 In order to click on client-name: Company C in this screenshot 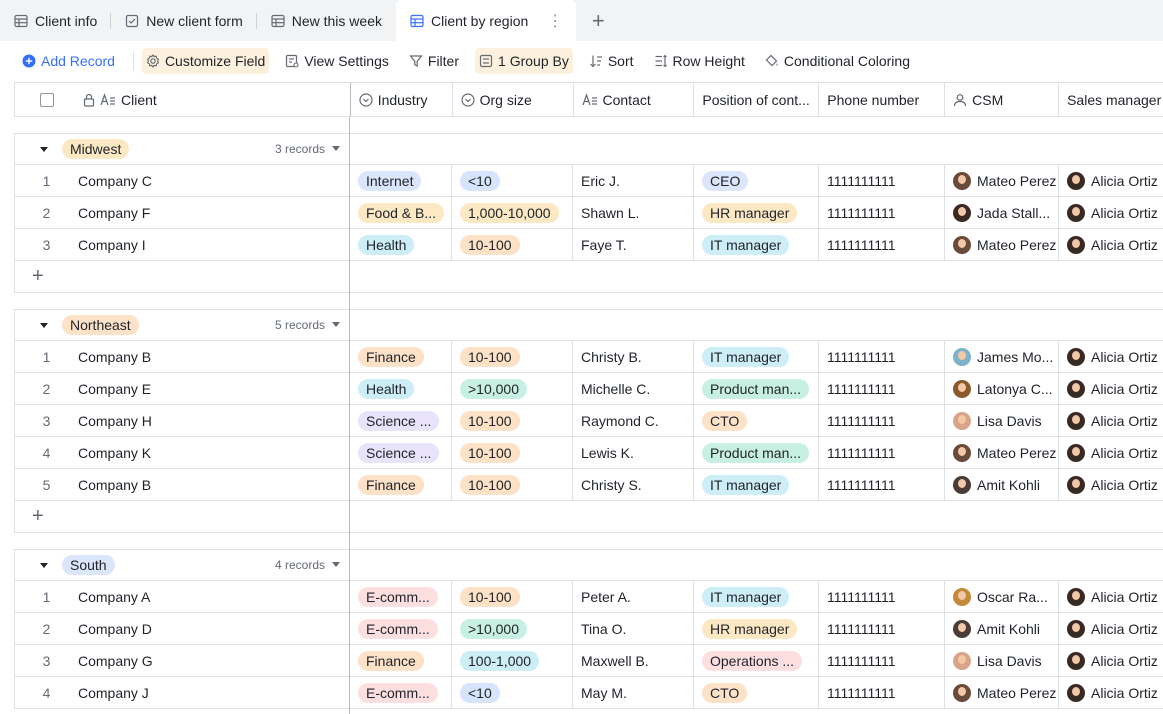, I will do `click(115, 180)`.